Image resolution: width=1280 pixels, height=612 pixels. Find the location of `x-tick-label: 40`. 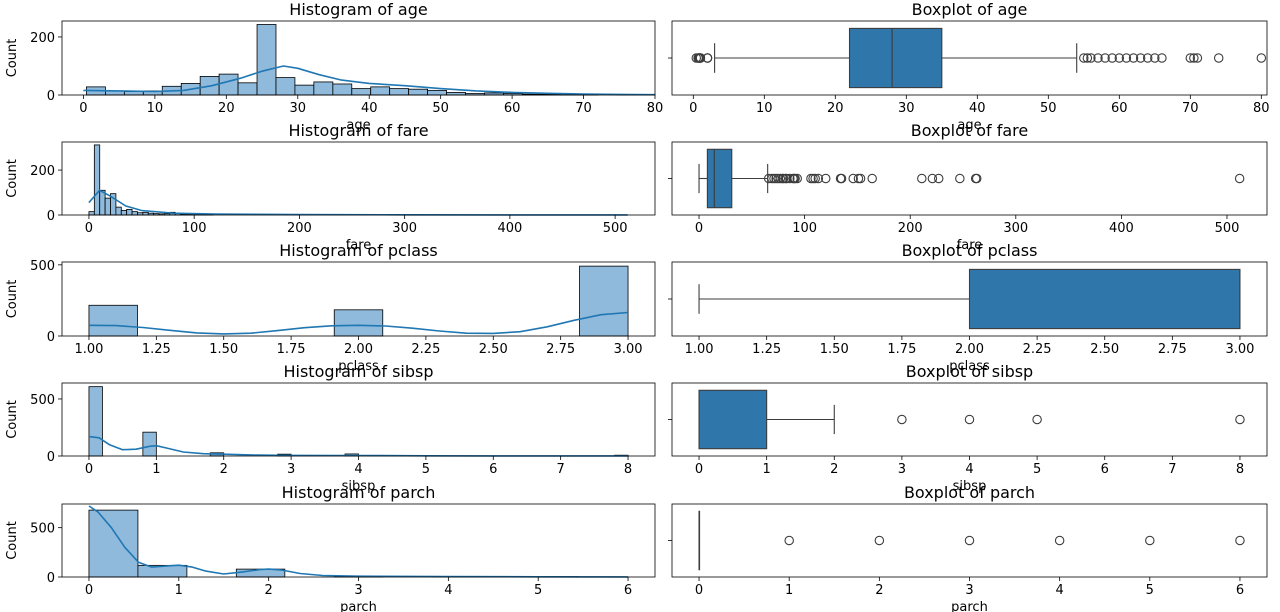

x-tick-label: 40 is located at coordinates (977, 108).